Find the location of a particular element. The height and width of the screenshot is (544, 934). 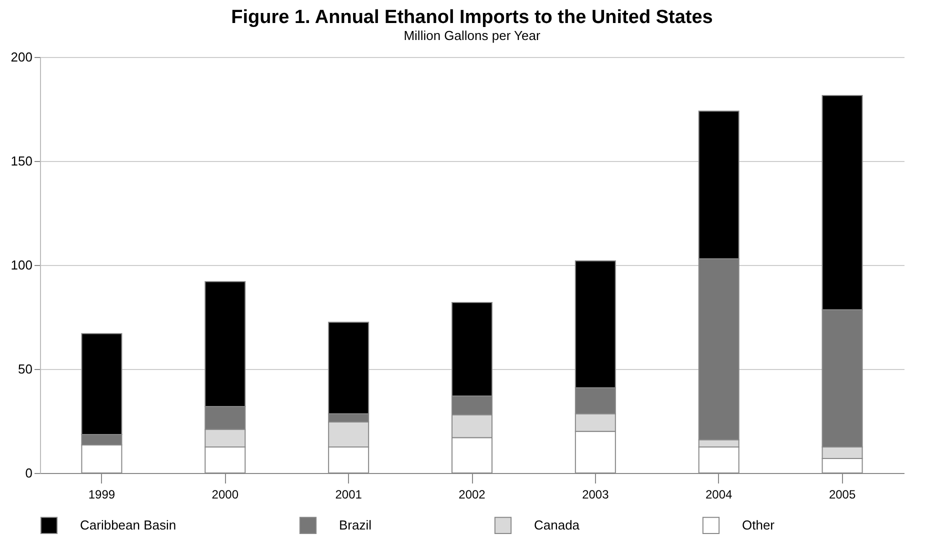

x-tick-label: 2003 is located at coordinates (596, 495).